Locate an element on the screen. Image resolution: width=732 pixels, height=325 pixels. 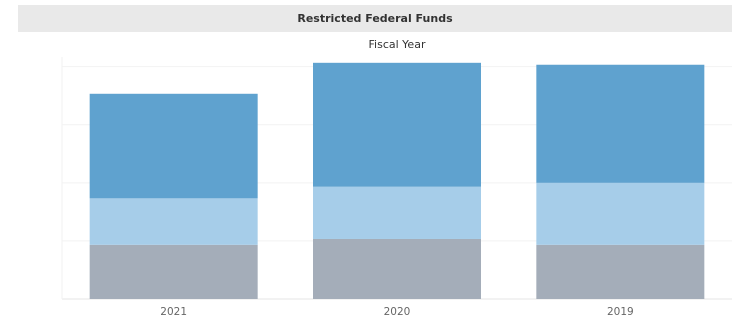
chart-title: Restricted Federal Funds is located at coordinates (375, 18).